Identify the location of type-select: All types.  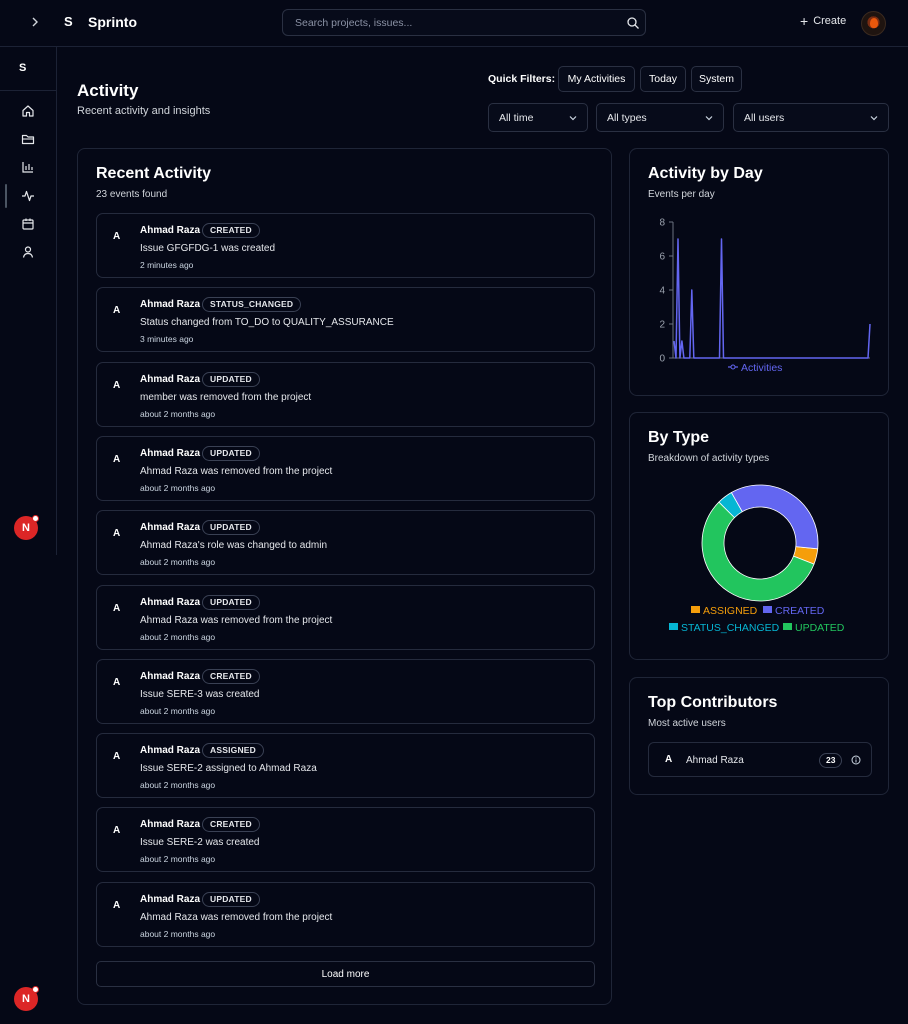
(660, 117).